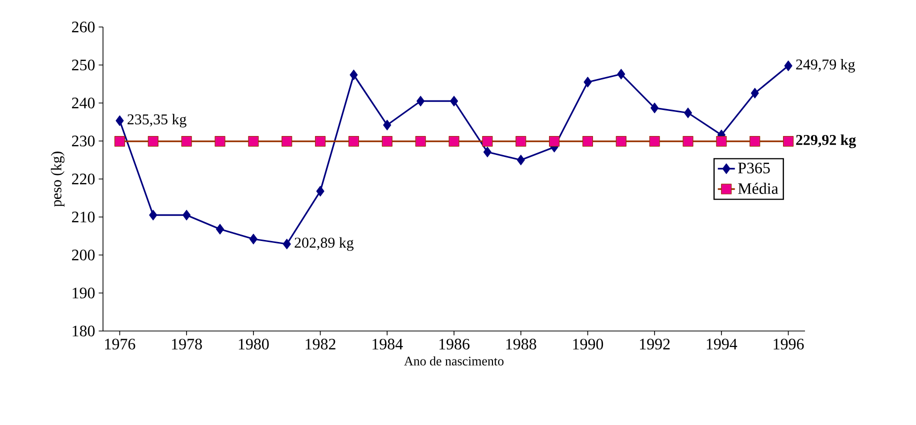 This screenshot has width=916, height=425. What do you see at coordinates (83, 27) in the screenshot?
I see `y-tick-label: 260` at bounding box center [83, 27].